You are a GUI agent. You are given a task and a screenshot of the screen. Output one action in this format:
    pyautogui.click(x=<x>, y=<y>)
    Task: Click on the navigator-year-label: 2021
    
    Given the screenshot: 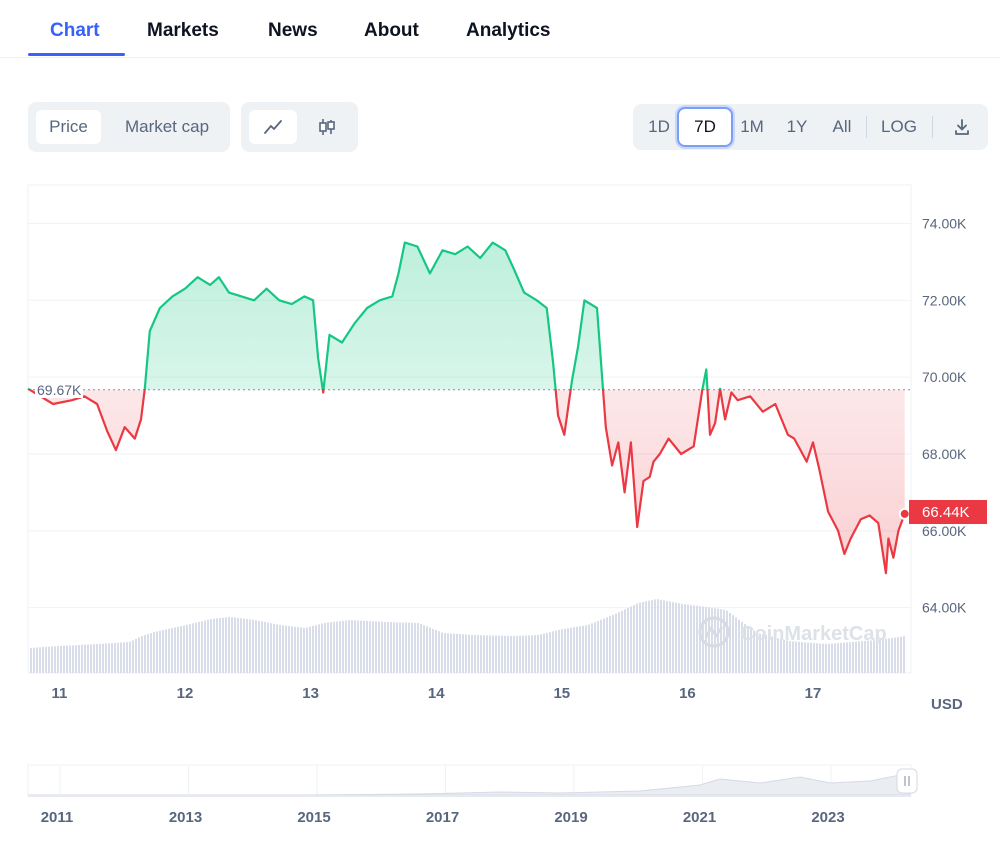 What is the action you would take?
    pyautogui.click(x=699, y=817)
    